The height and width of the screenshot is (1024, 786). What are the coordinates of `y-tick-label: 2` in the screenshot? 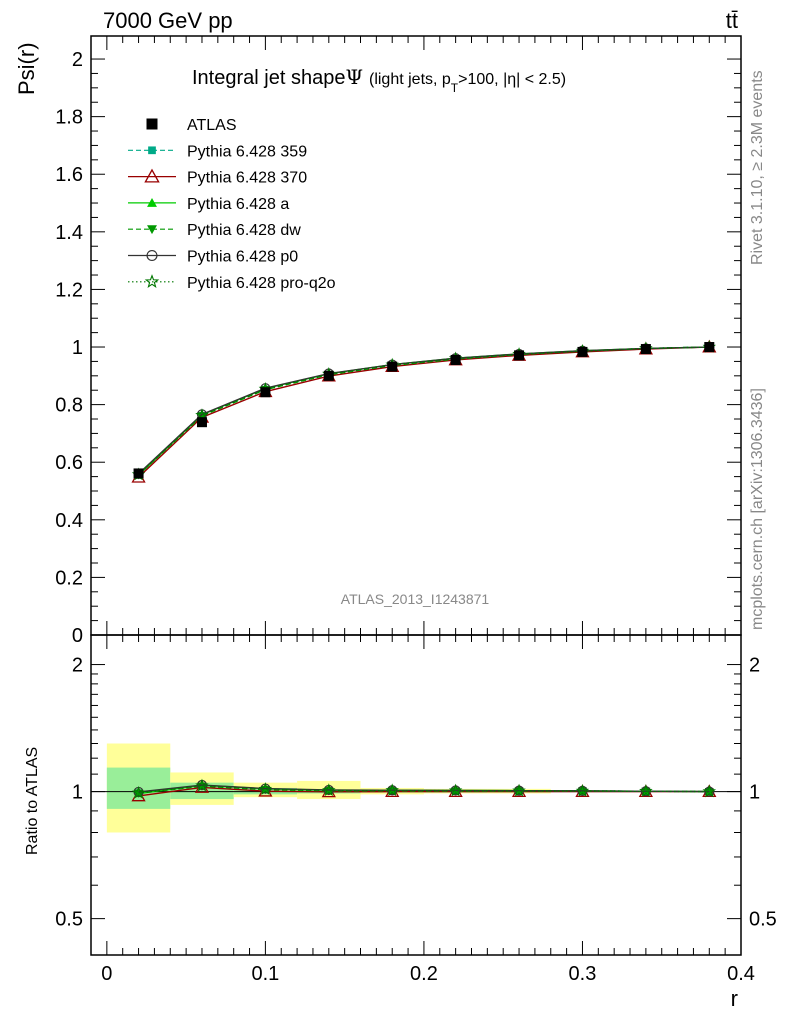 It's located at (77, 60).